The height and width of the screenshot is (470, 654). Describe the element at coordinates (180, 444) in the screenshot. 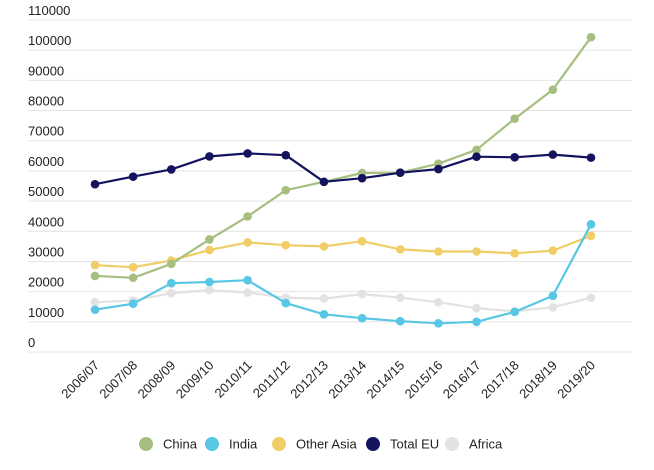

I see `legend-label: China` at that location.